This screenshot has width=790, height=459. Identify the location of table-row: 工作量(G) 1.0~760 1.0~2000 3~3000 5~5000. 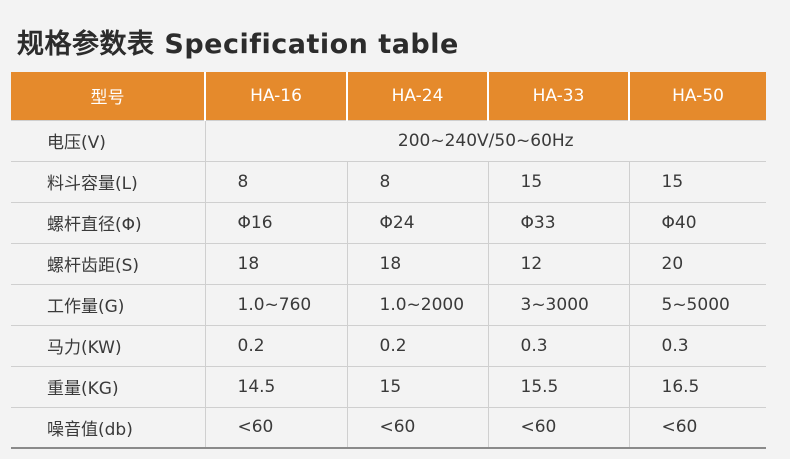
(388, 304).